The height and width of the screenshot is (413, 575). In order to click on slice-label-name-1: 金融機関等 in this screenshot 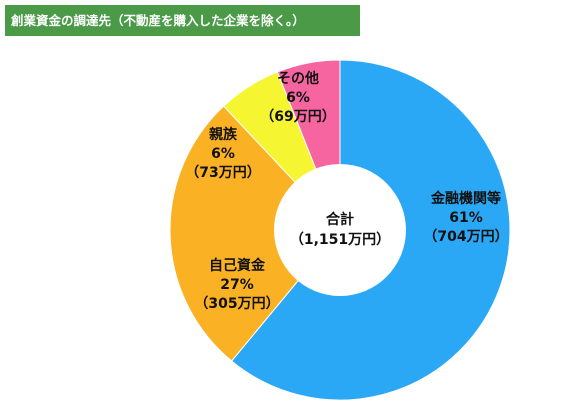, I will do `click(465, 198)`.